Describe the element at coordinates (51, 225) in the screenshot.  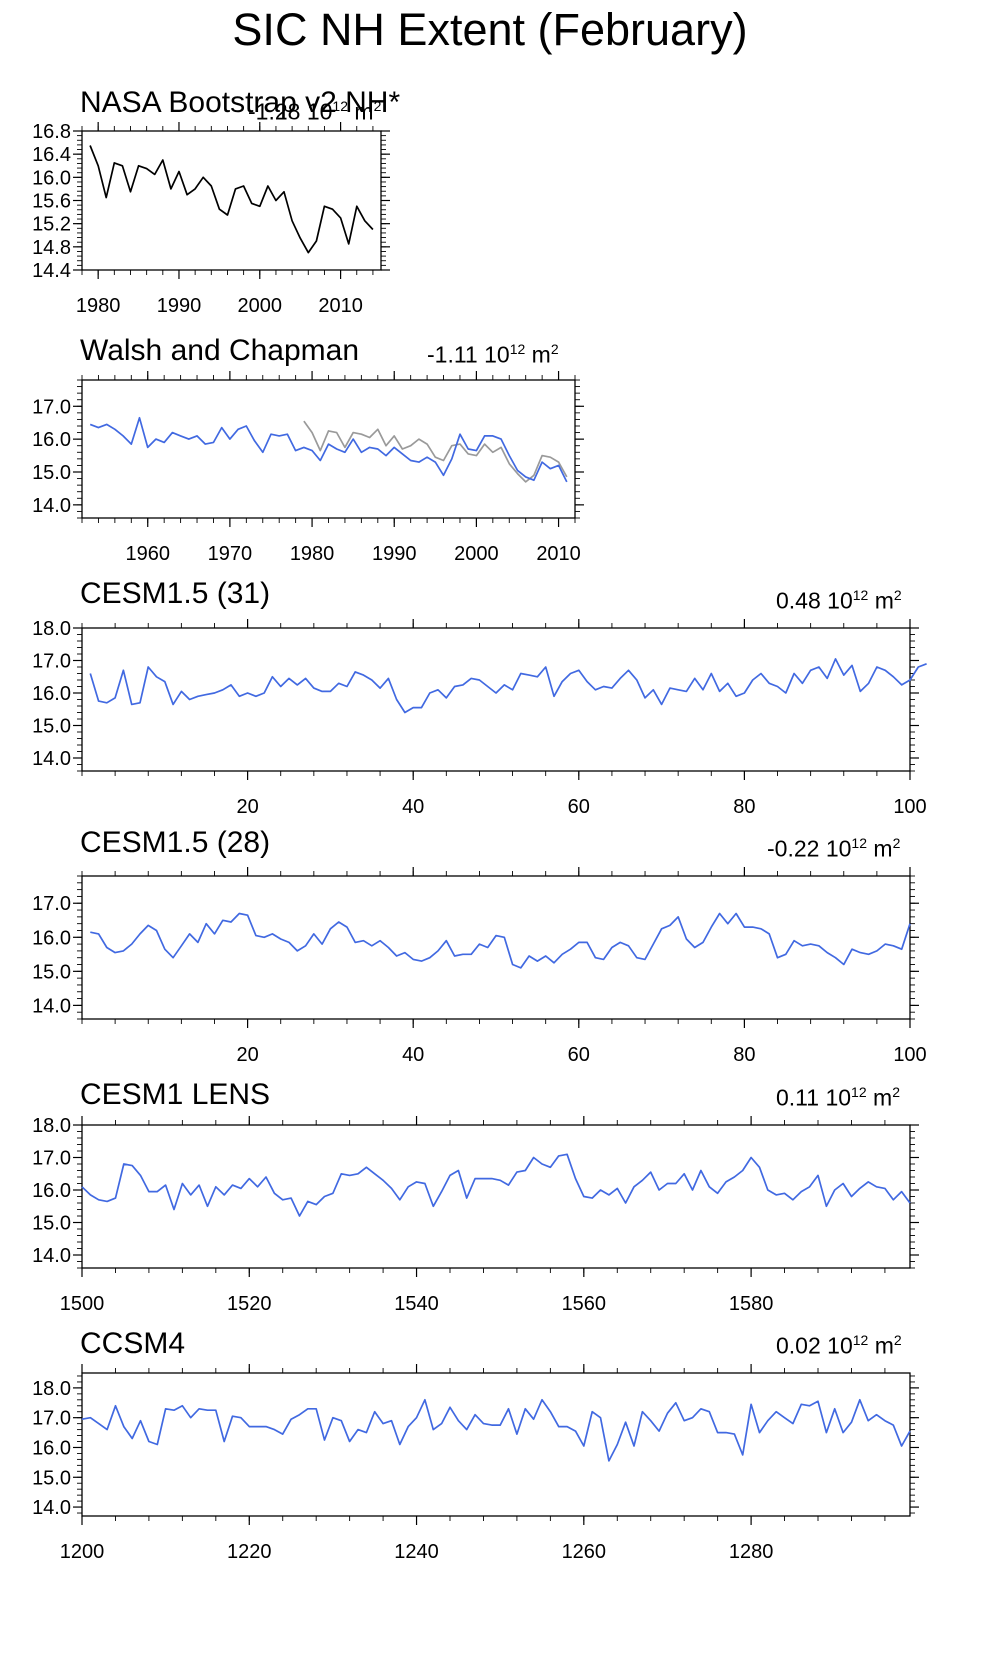
I see `y-tick-label: 15.2` at that location.